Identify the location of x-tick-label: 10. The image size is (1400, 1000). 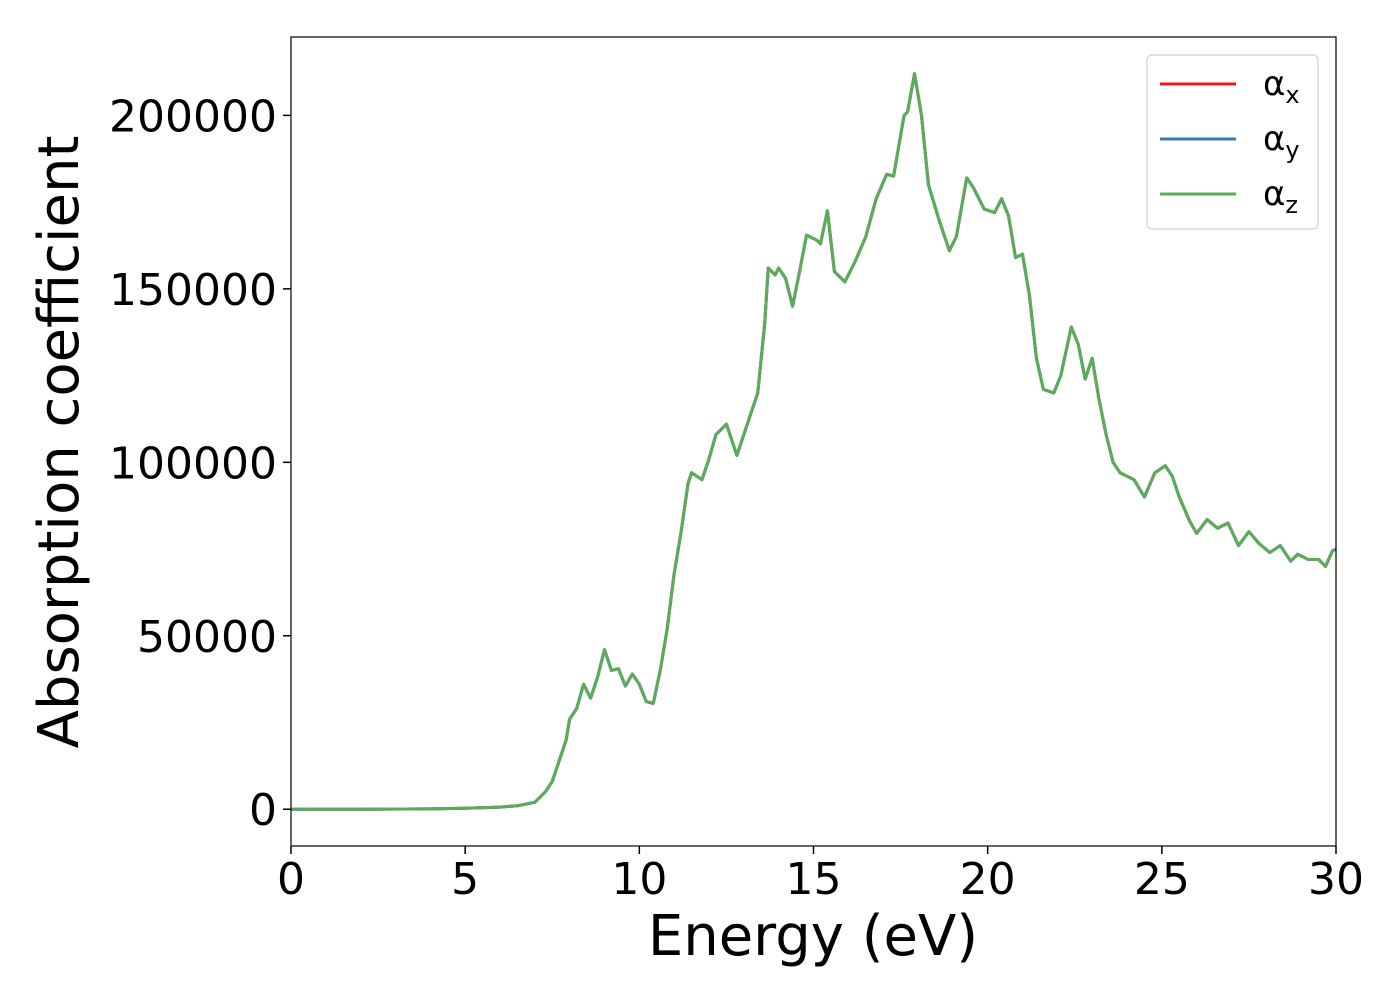
(639, 879).